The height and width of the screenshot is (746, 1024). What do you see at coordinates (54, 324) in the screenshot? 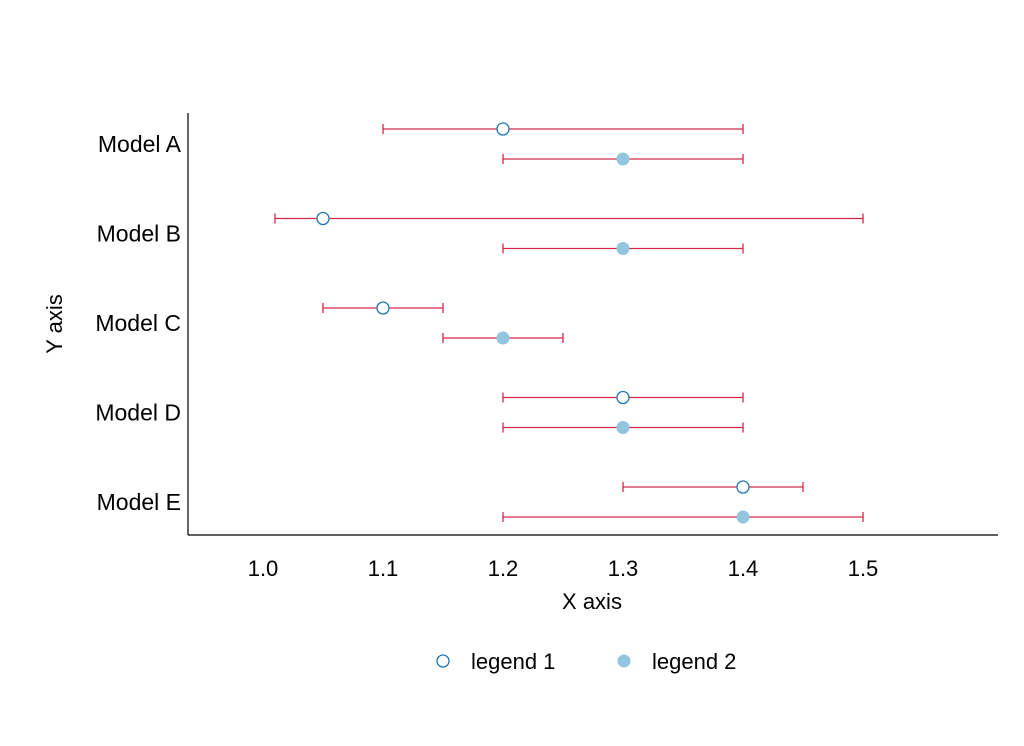
I see `y-axis-title: Y axis` at bounding box center [54, 324].